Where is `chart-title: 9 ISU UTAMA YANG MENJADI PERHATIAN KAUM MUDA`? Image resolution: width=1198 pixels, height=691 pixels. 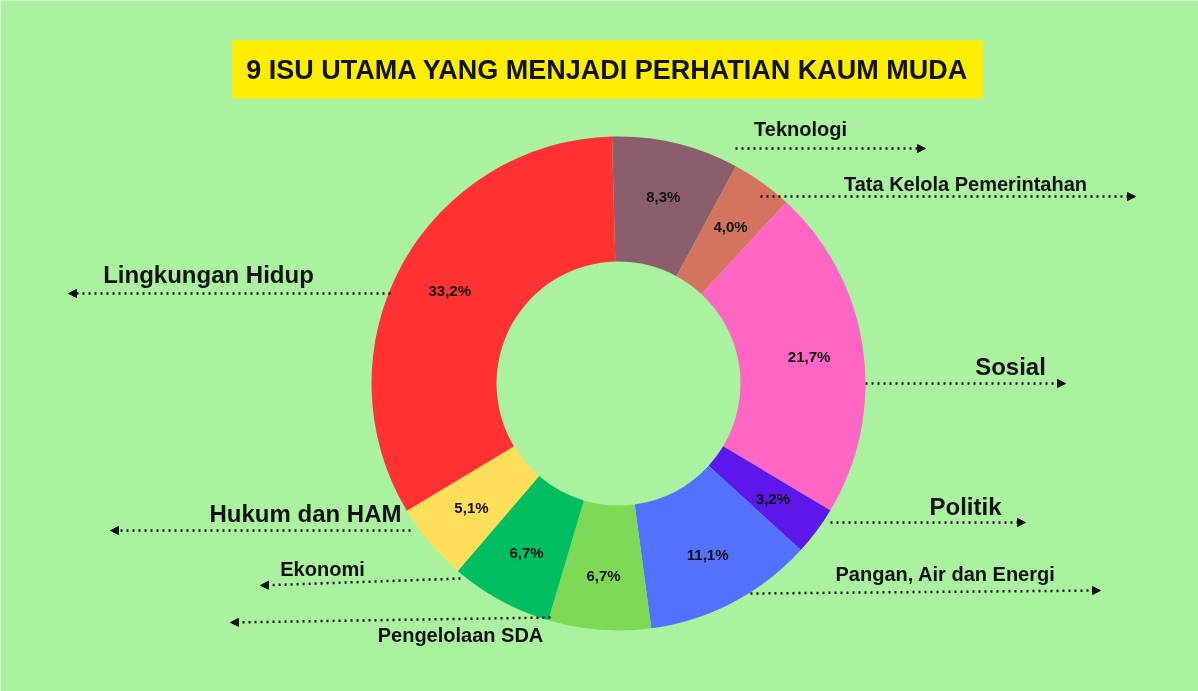
chart-title: 9 ISU UTAMA YANG MENJADI PERHATIAN KAUM MUDA is located at coordinates (607, 69).